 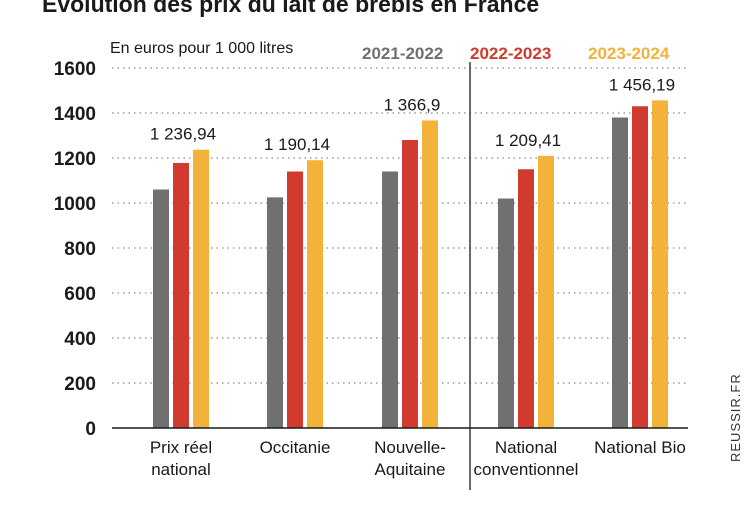 What do you see at coordinates (80, 384) in the screenshot?
I see `y-tick-label: 200` at bounding box center [80, 384].